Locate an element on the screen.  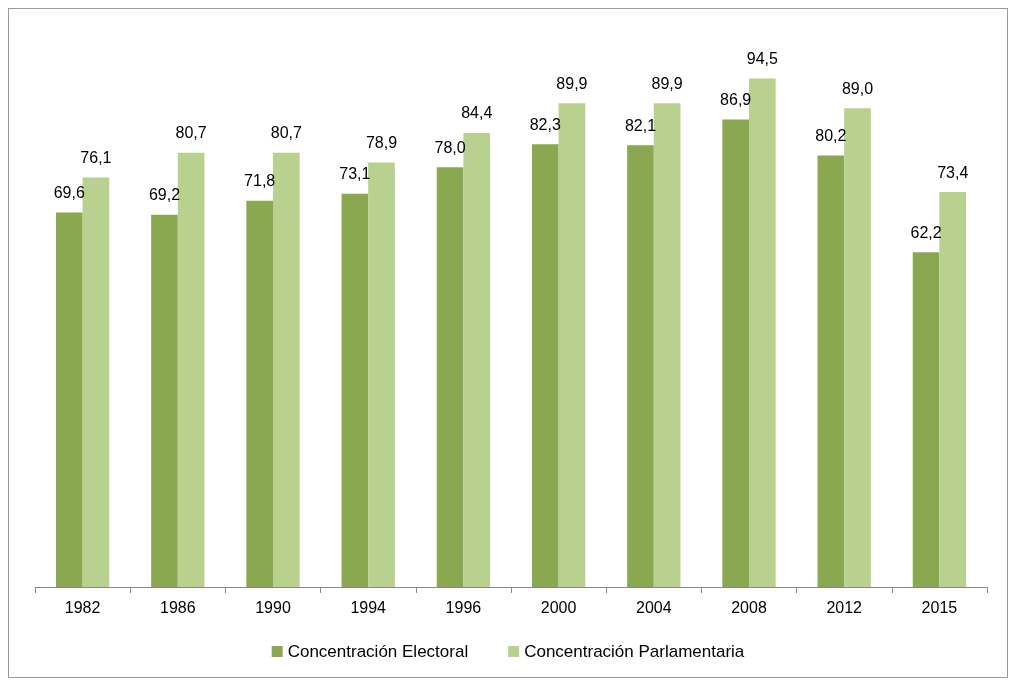
data-label: 94,5 is located at coordinates (762, 59).